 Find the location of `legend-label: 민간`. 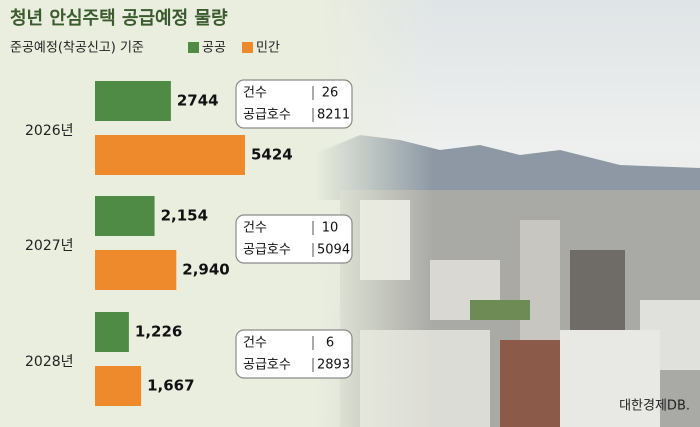

legend-label: 민간 is located at coordinates (268, 48).